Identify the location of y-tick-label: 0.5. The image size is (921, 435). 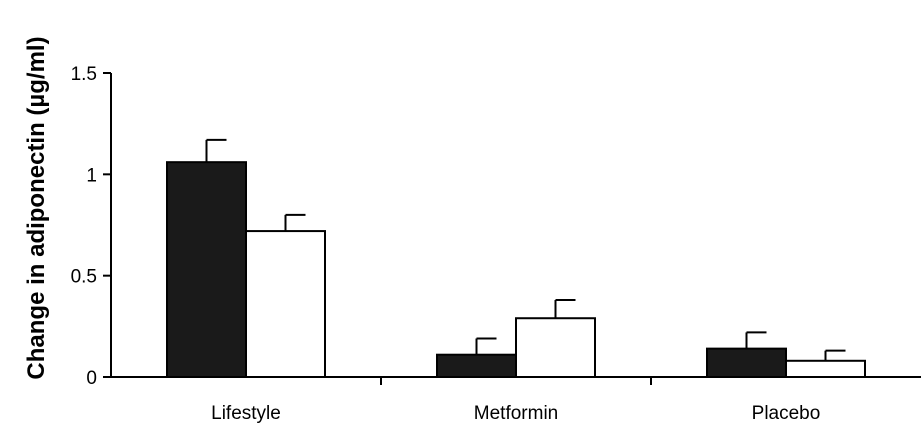
(84, 277).